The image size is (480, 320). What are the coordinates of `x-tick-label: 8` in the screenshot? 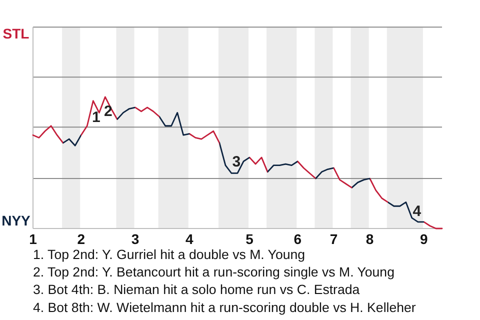 It's located at (370, 239).